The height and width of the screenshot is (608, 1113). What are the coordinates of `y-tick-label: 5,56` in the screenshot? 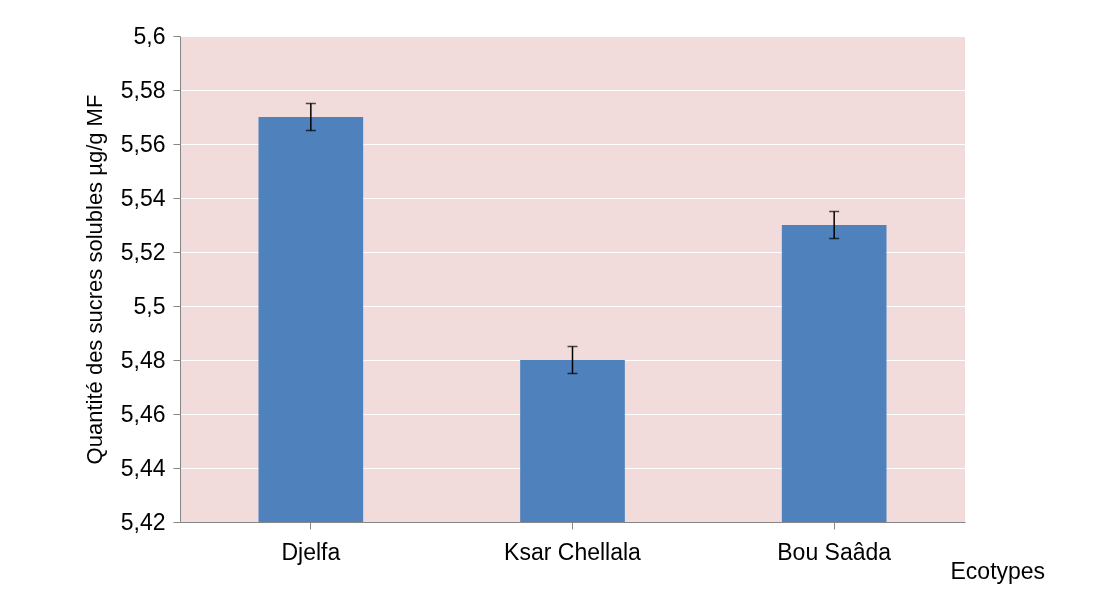 It's located at (143, 143).